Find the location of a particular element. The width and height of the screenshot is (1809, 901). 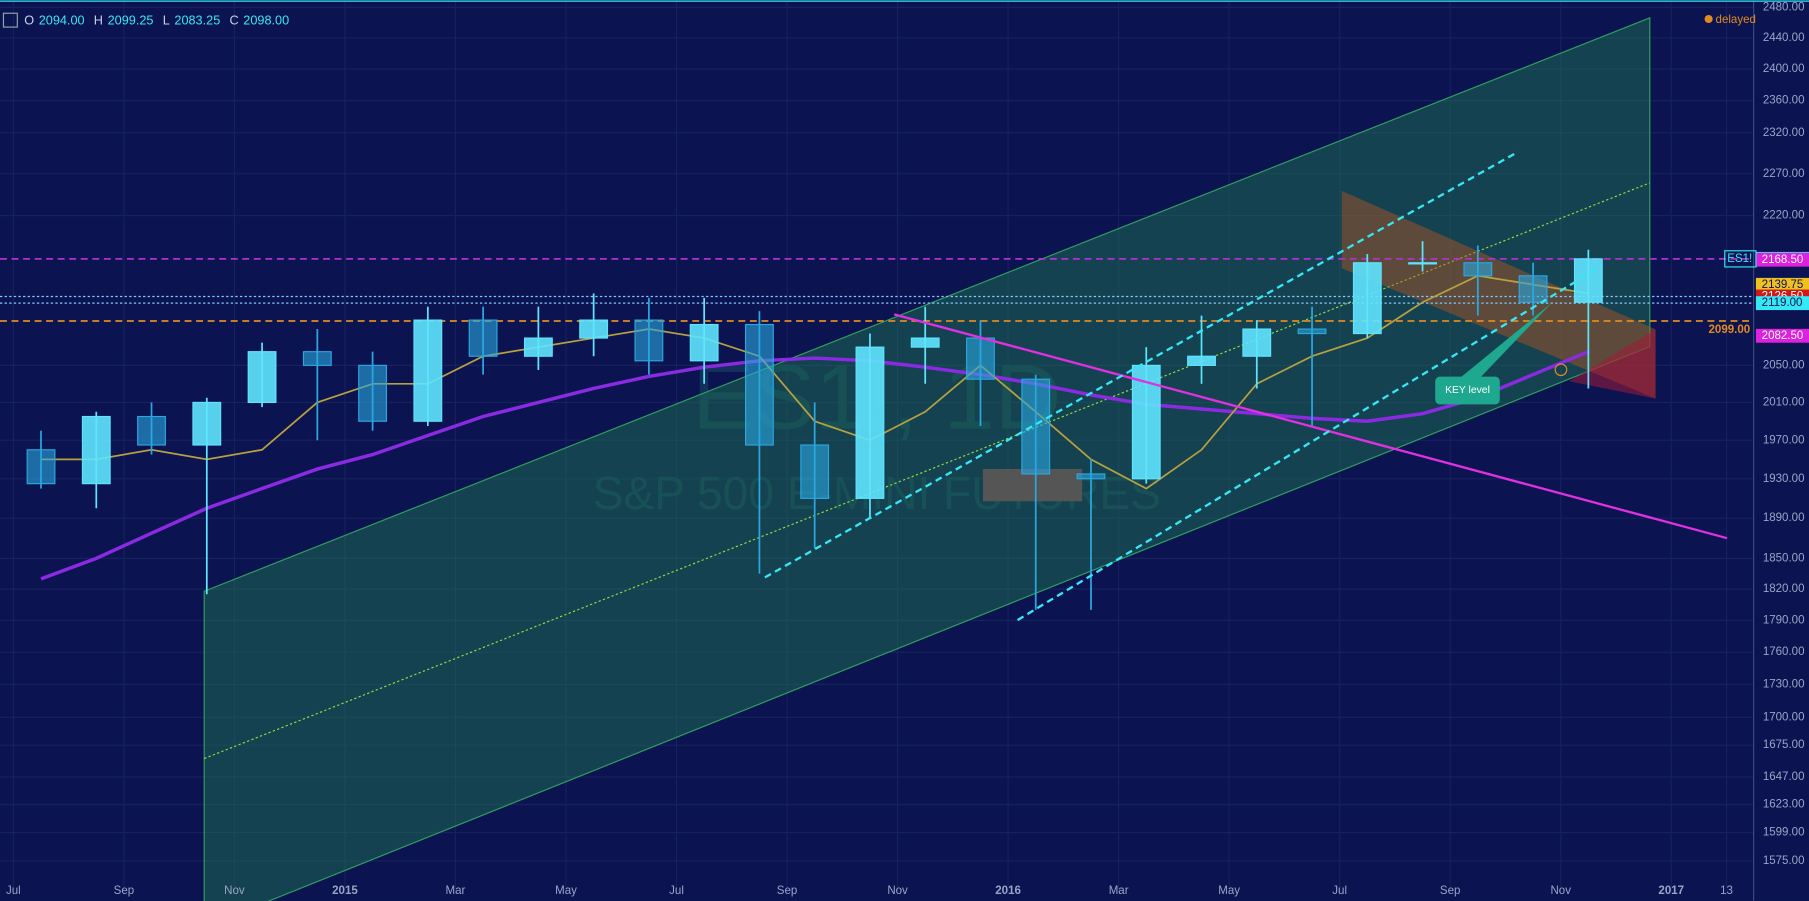

y-tick-label: 1675.00 is located at coordinates (1784, 745).